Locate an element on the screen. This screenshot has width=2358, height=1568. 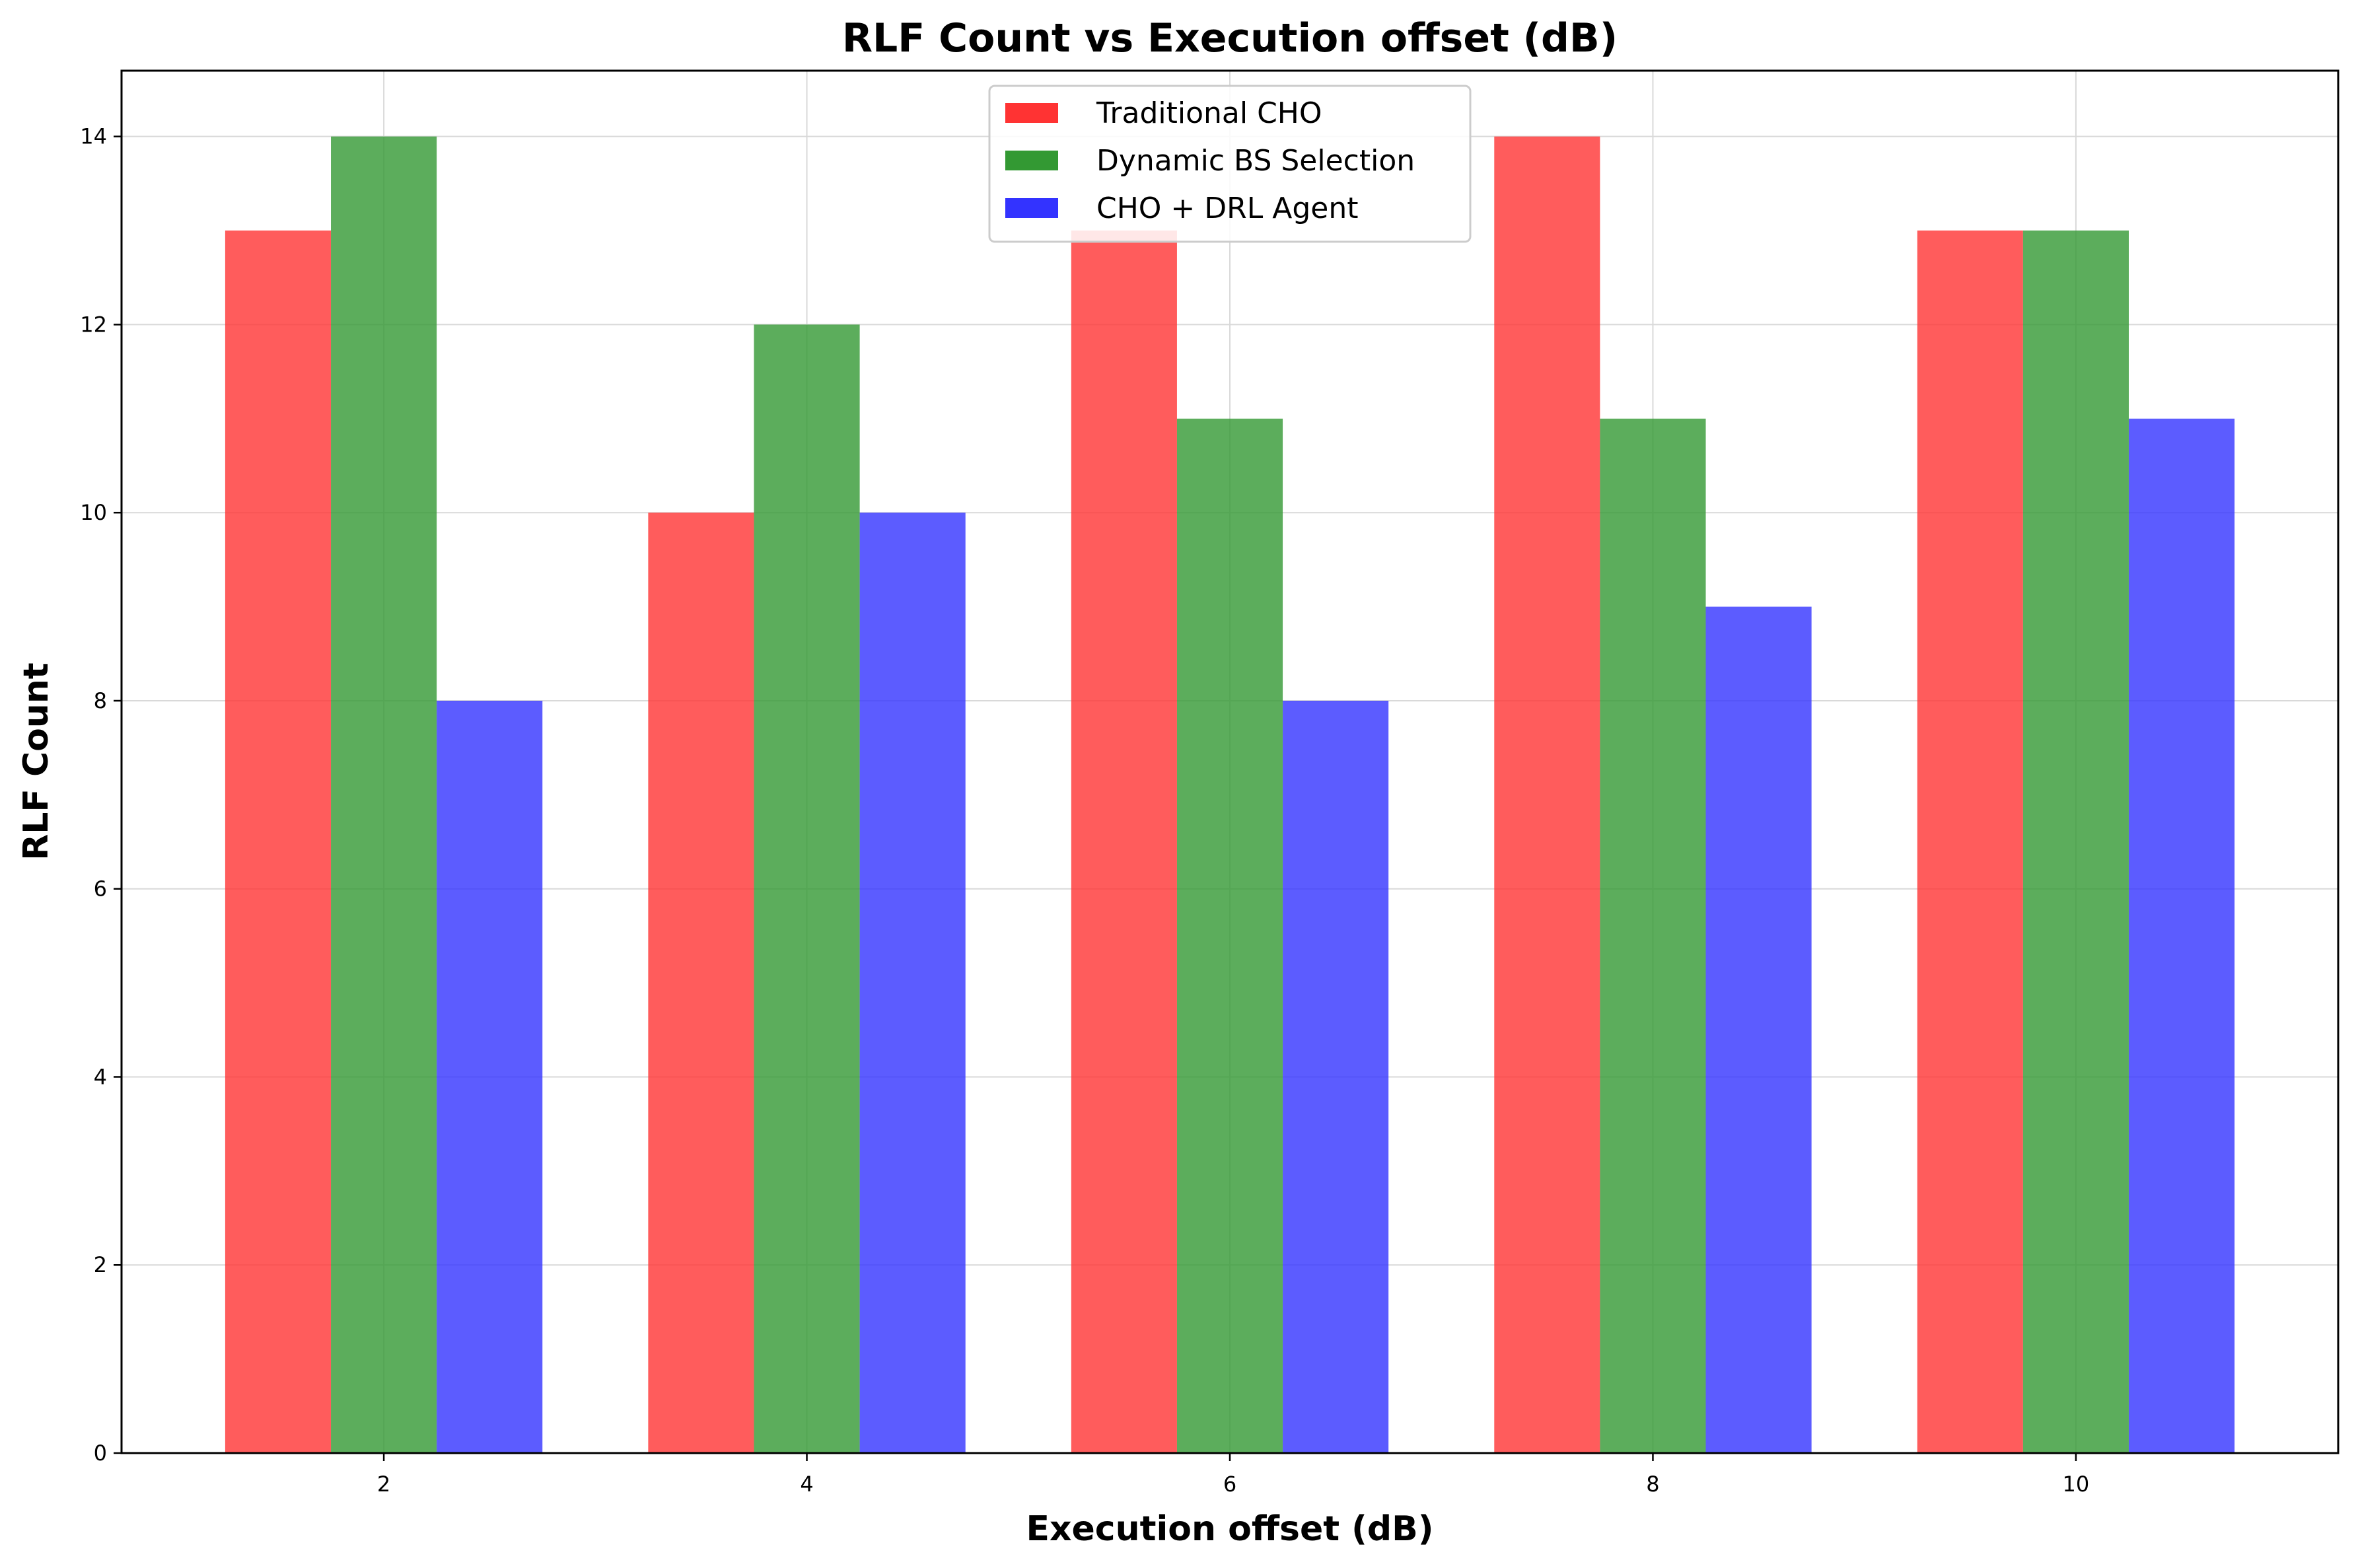
legend-label-dynamic-bs-selection: Dynamic BS Selection is located at coordinates (1255, 161).